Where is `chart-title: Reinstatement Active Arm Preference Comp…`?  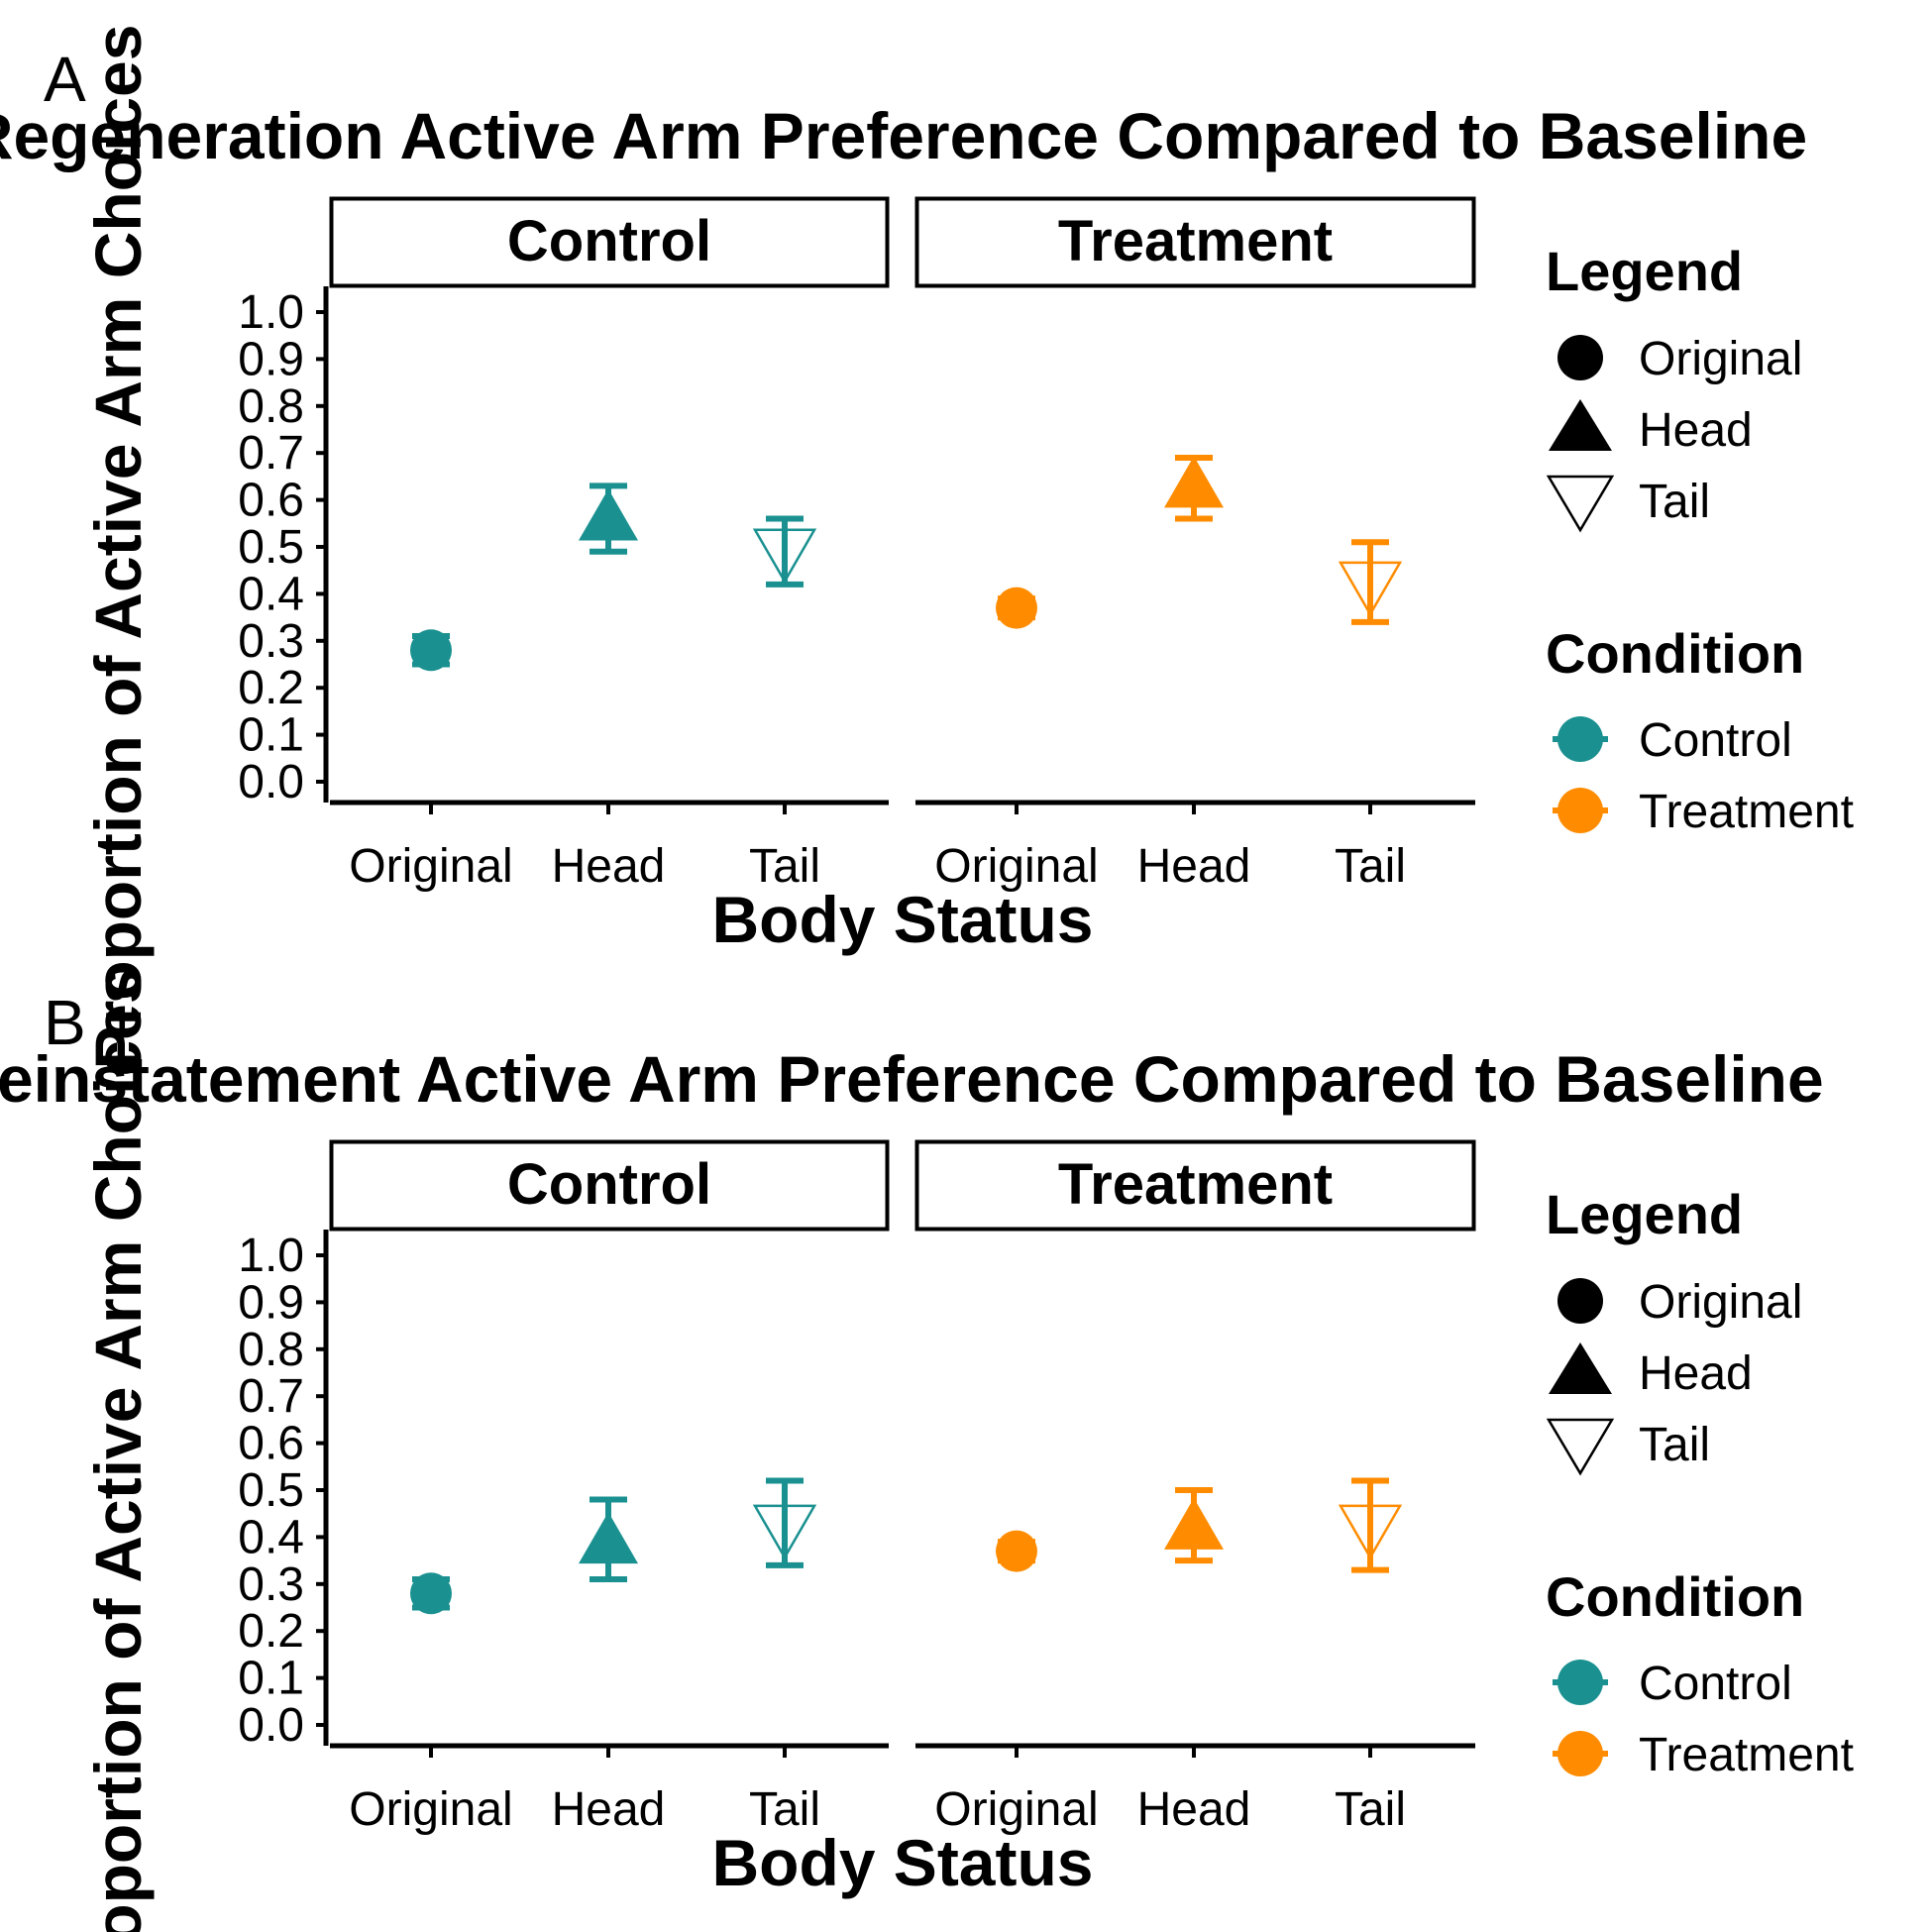 chart-title: Reinstatement Active Arm Preference Comp… is located at coordinates (912, 1079).